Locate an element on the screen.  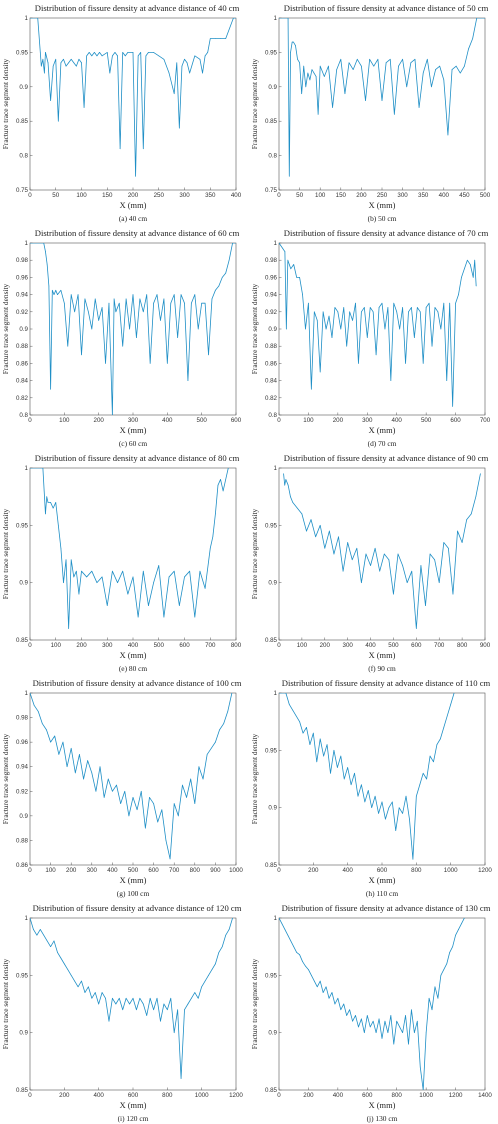
density-series-line is located at coordinates (131, 998).